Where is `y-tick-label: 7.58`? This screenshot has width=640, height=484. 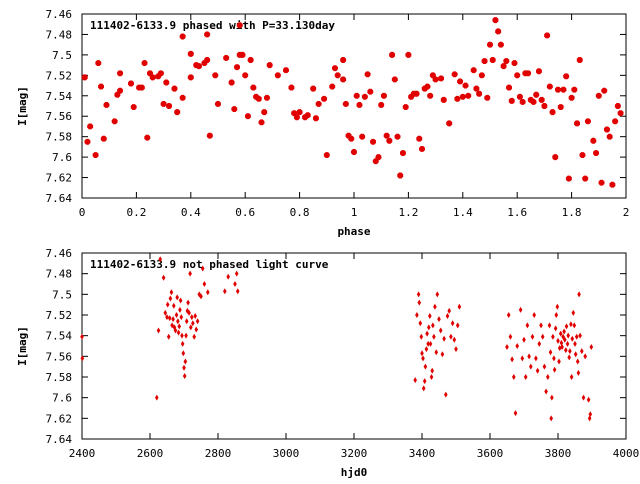
y-tick-label: 7.58 is located at coordinates (59, 377).